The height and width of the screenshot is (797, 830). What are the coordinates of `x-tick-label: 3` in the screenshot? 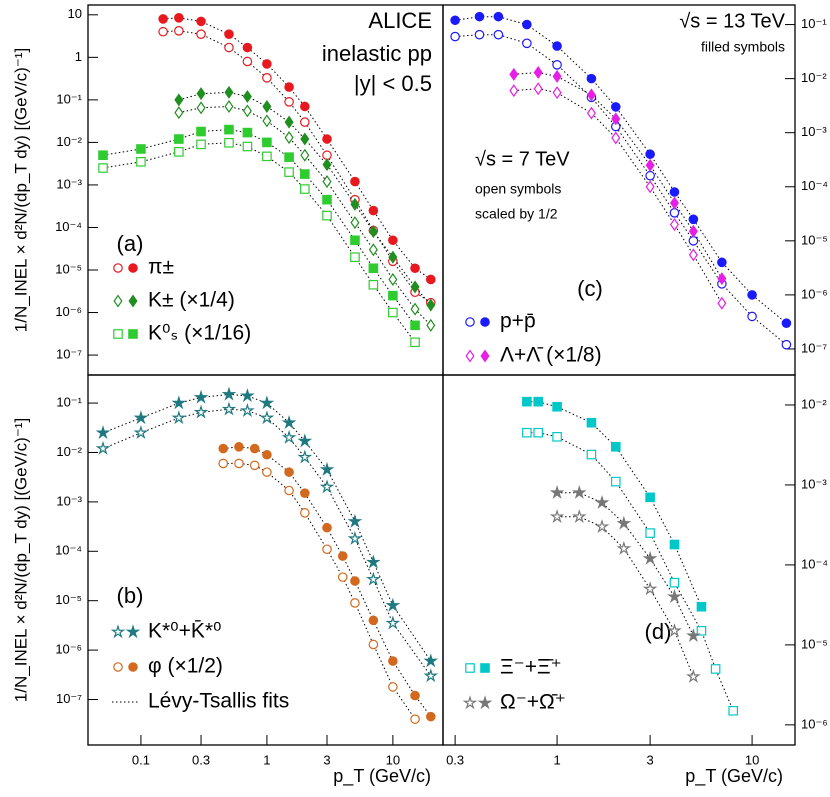 It's located at (650, 759).